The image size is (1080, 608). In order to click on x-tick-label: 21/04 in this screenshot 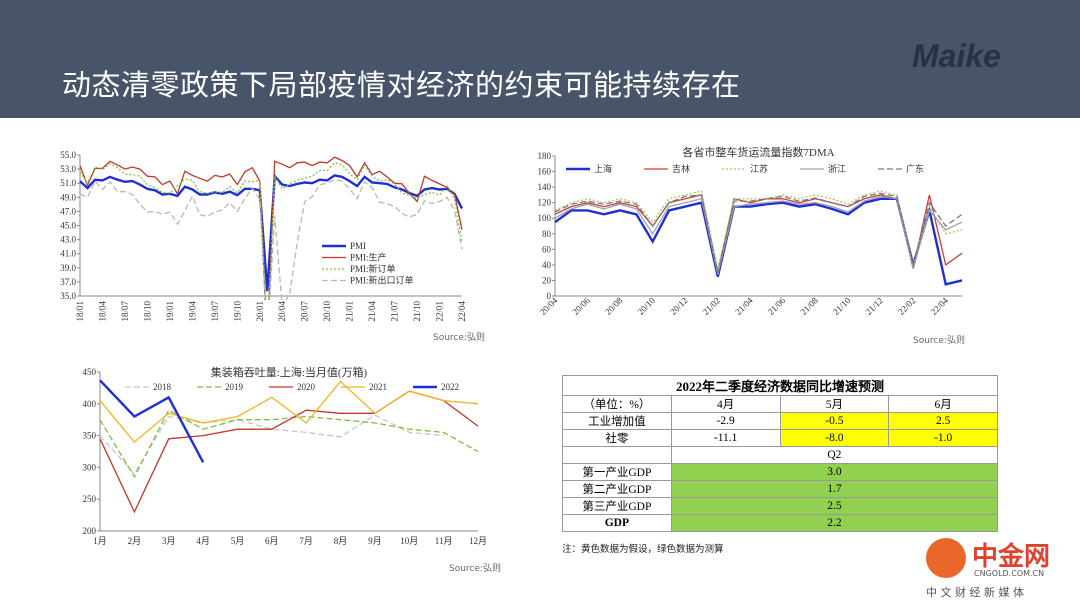, I will do `click(744, 306)`.